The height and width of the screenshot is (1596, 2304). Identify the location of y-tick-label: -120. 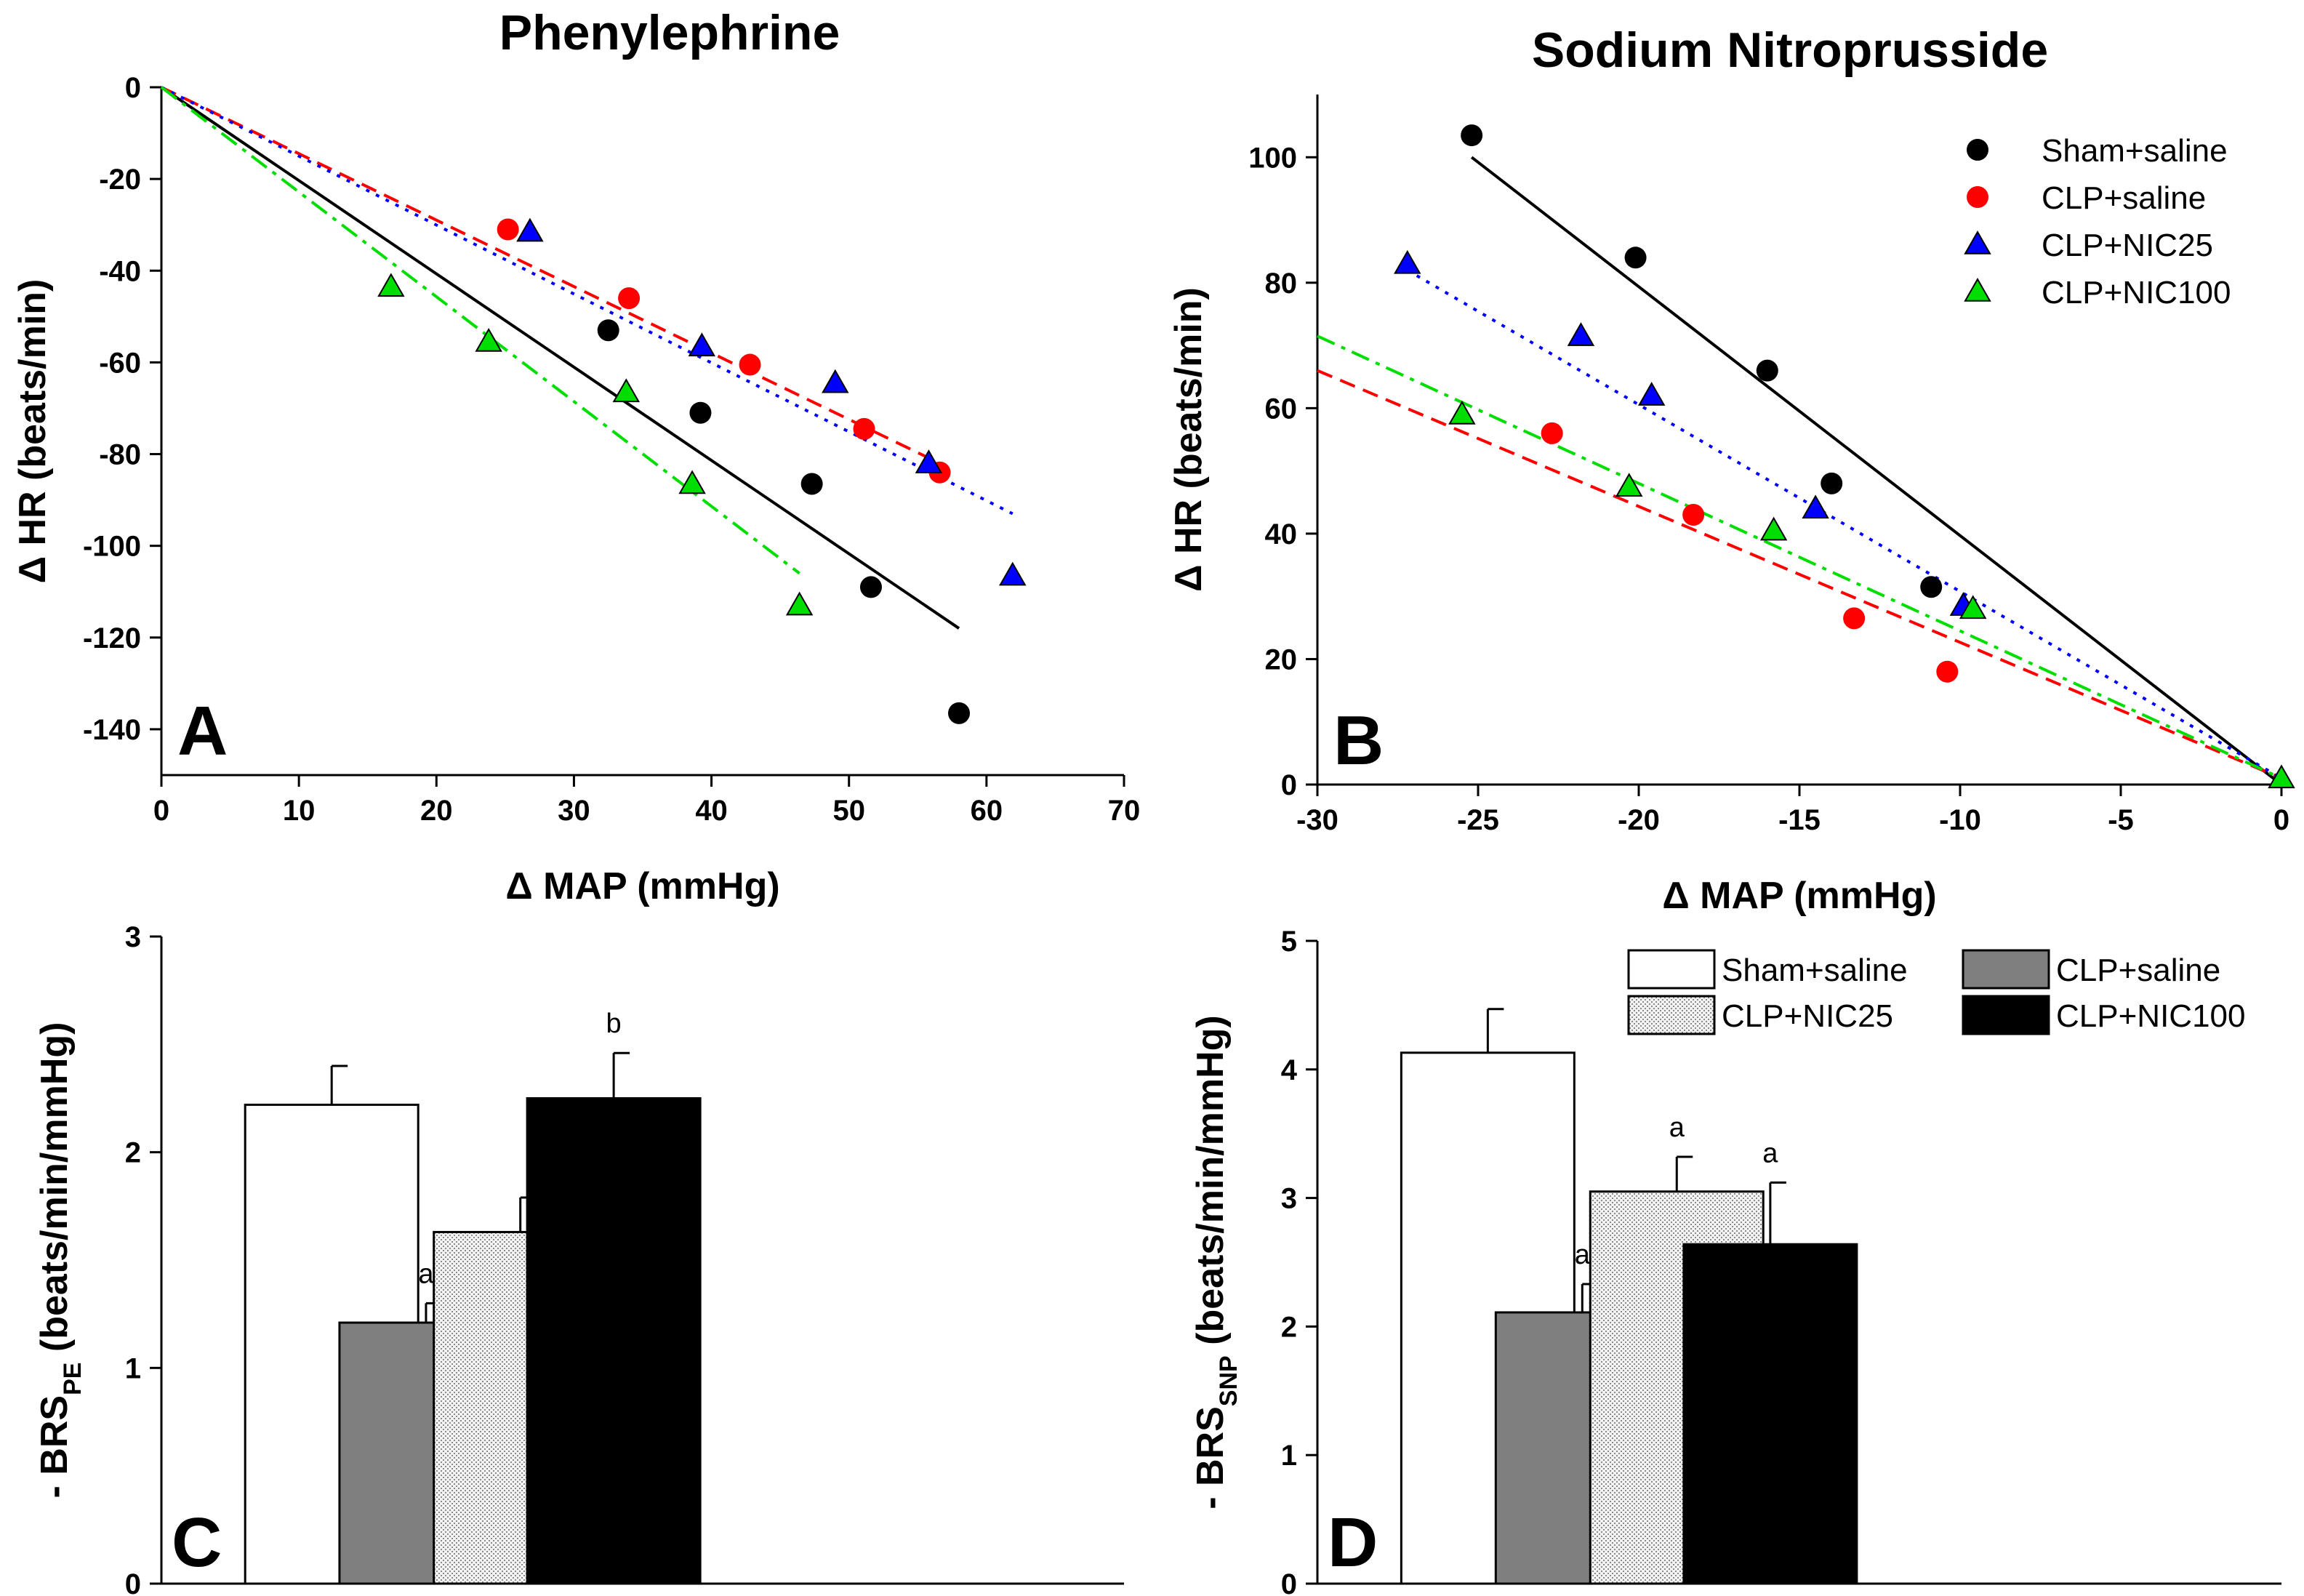
(112, 638).